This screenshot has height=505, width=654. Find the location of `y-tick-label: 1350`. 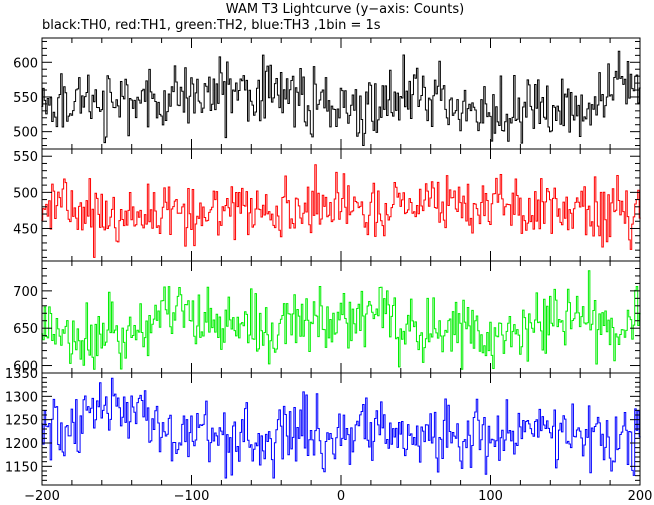

y-tick-label: 1350 is located at coordinates (21, 374).